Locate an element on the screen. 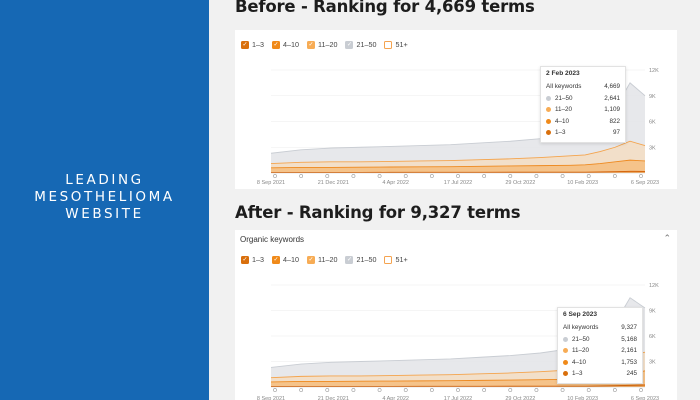  tooltip-label: All keywords is located at coordinates (581, 328).